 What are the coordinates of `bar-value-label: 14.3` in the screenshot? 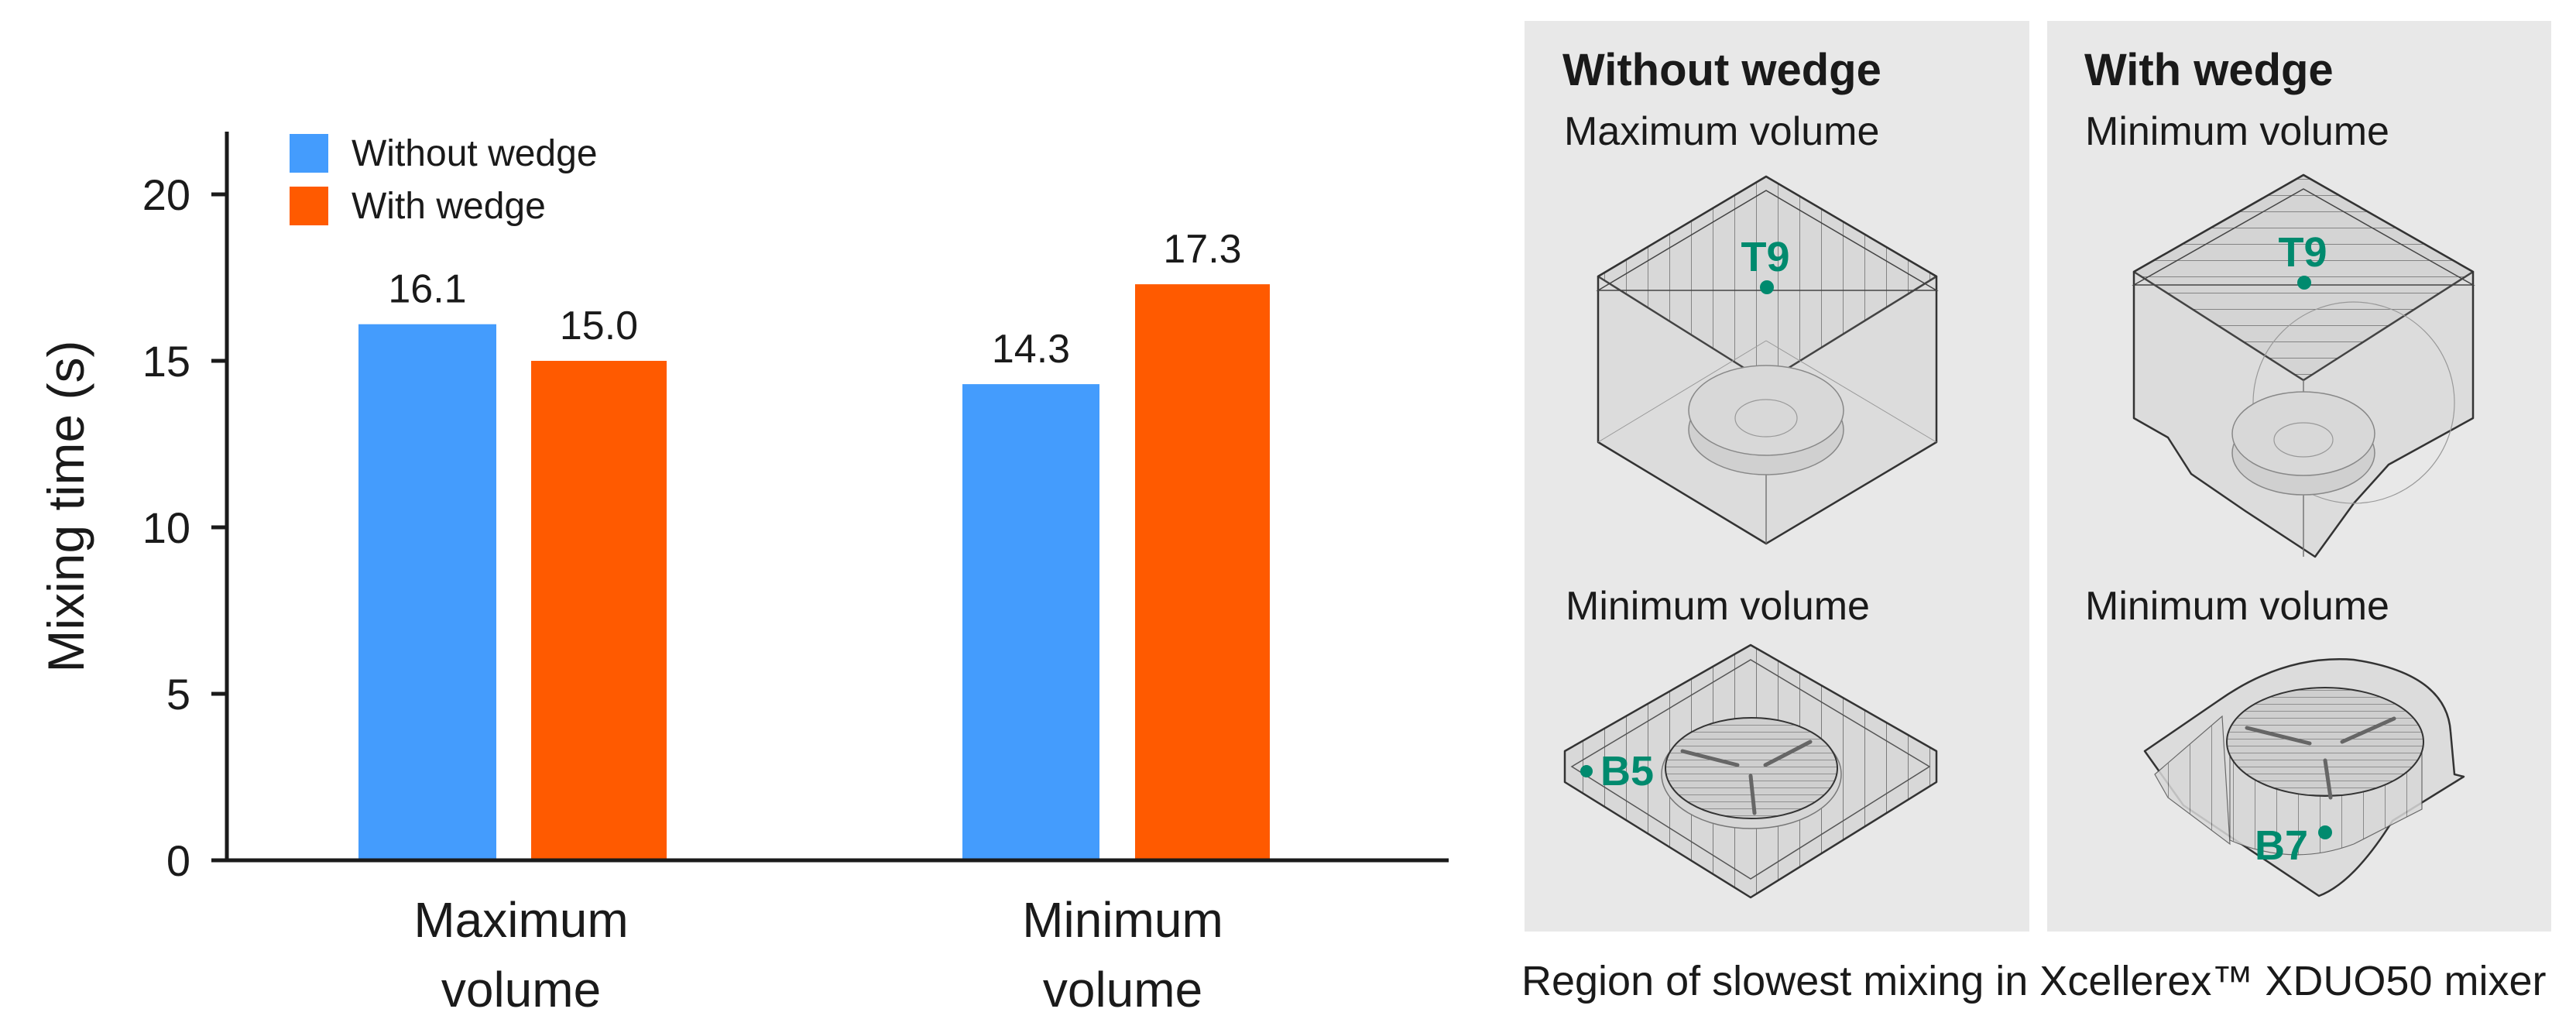 It's located at (1031, 350).